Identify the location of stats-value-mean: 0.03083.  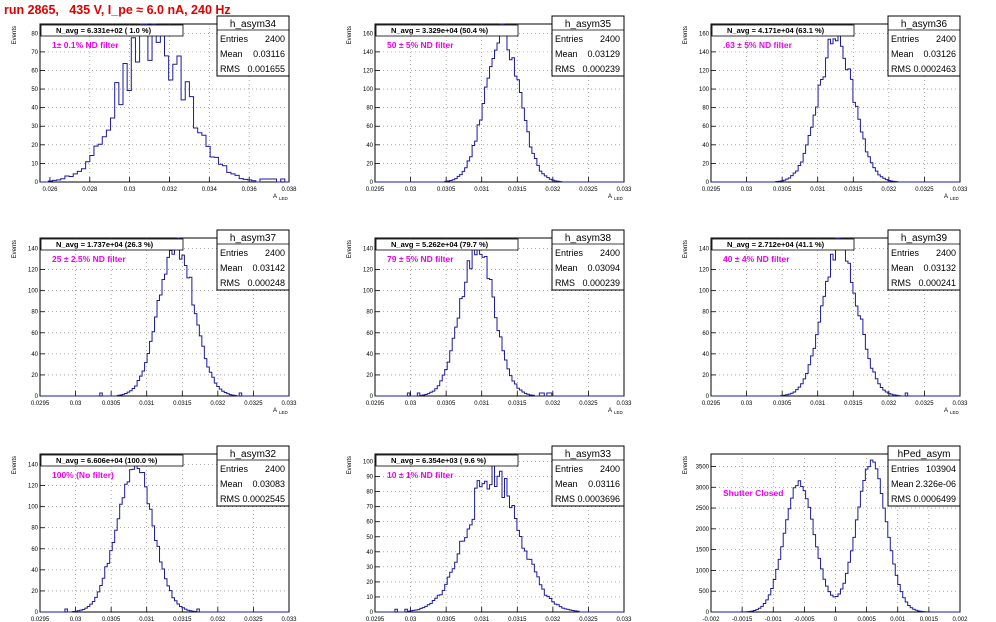
(268, 484).